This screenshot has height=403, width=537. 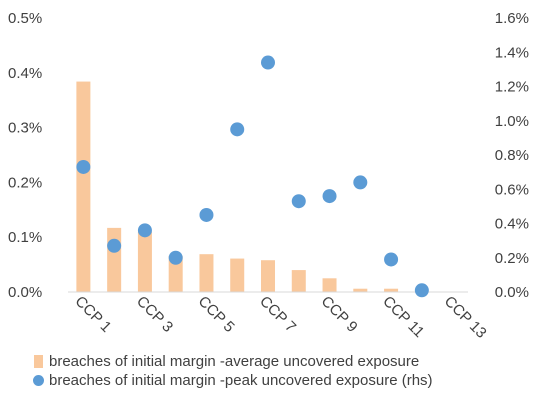 I want to click on left-tick-label: 0.1%, so click(x=25, y=237).